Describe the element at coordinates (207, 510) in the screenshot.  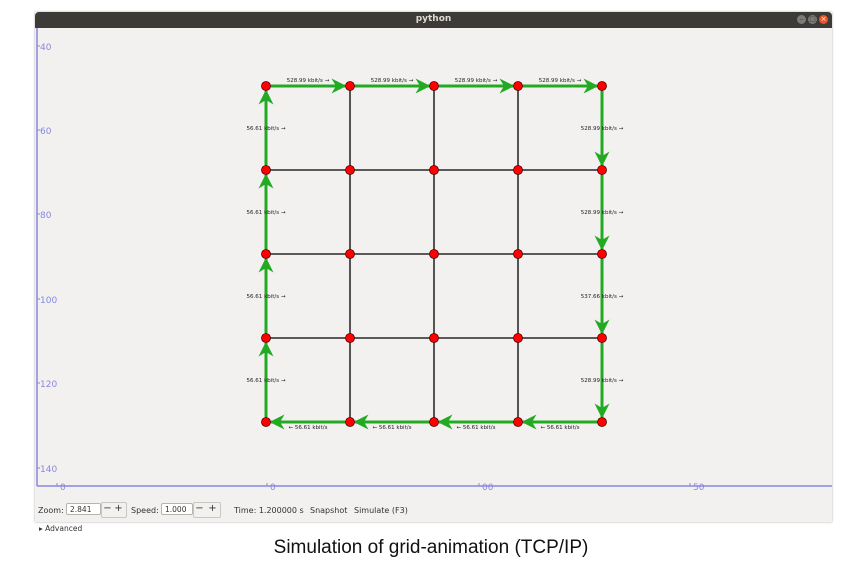
I see `speed-stepper` at that location.